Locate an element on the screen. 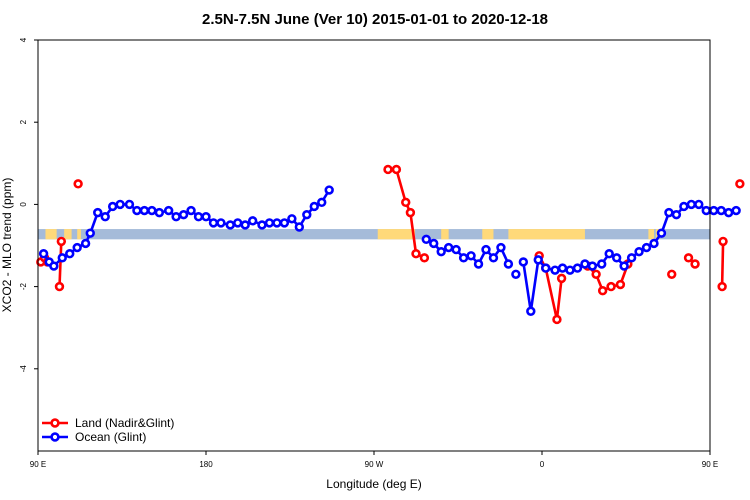  y-tick-label: -4 is located at coordinates (23, 369).